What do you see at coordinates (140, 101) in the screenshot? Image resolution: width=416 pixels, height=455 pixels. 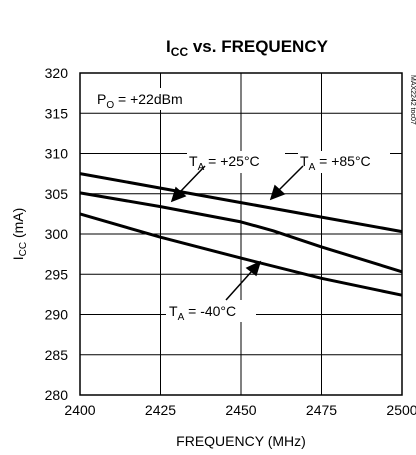 I see `svg-text: PO = +22dBm` at bounding box center [140, 101].